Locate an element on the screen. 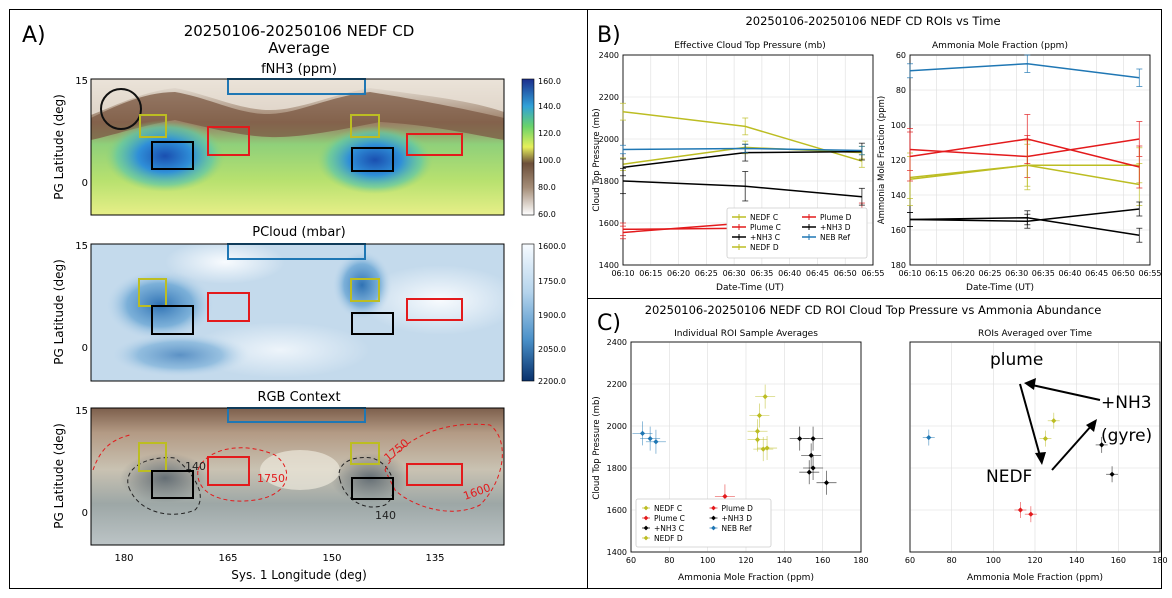 This screenshot has height=598, width=1172. fnh3-cb-tick: 80.0 is located at coordinates (547, 187).